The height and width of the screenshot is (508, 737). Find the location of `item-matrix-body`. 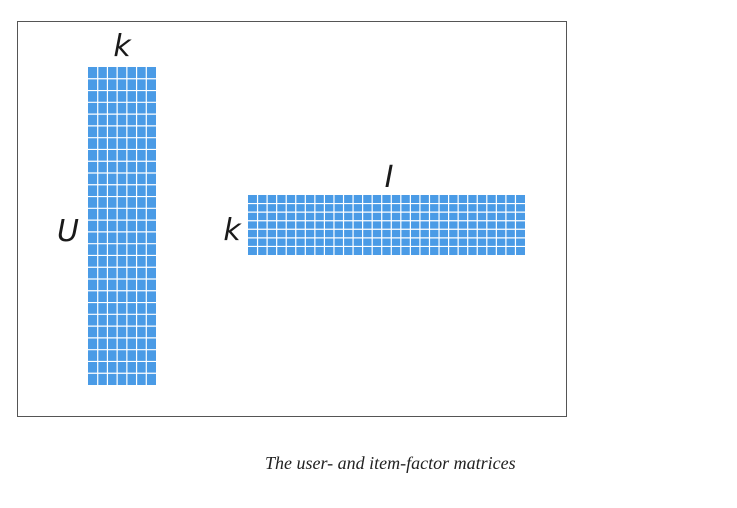

item-matrix-body is located at coordinates (386, 225).